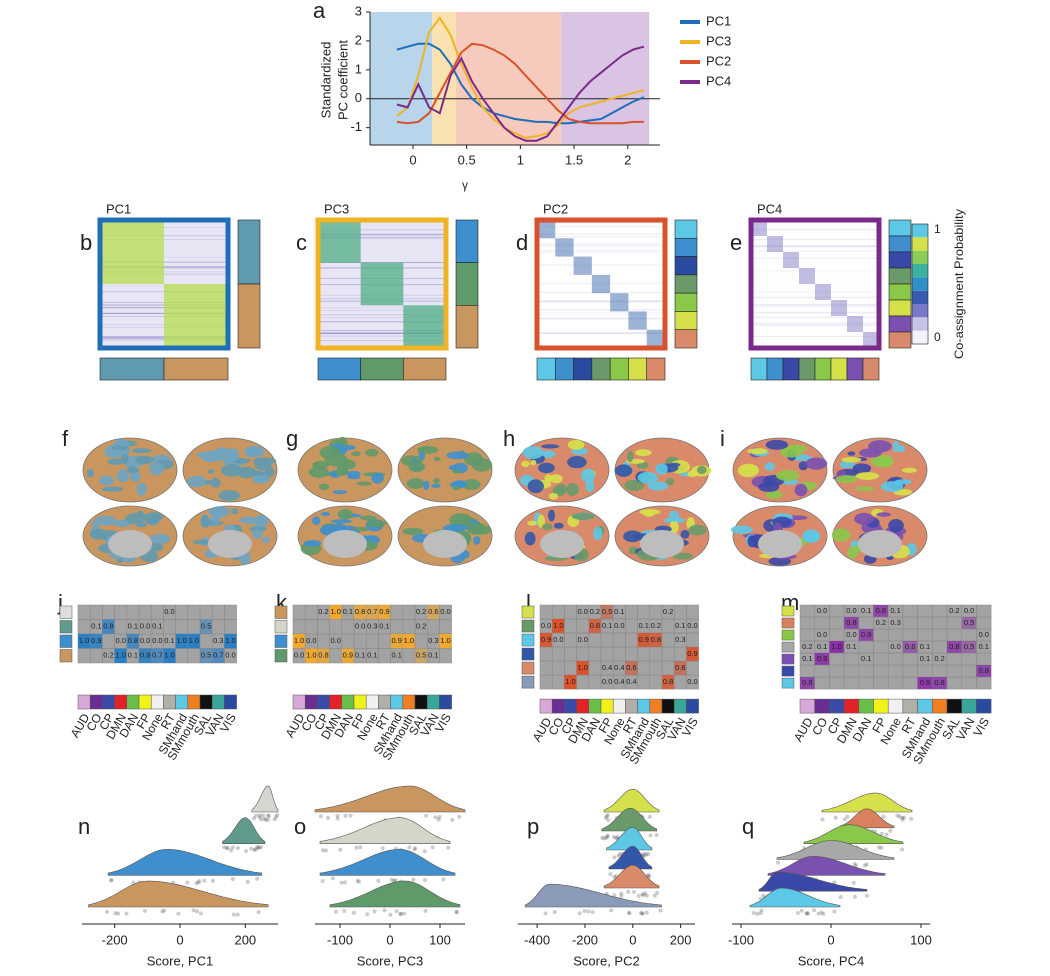 This screenshot has width=1050, height=976. I want to click on matrix-block, so click(564, 247).